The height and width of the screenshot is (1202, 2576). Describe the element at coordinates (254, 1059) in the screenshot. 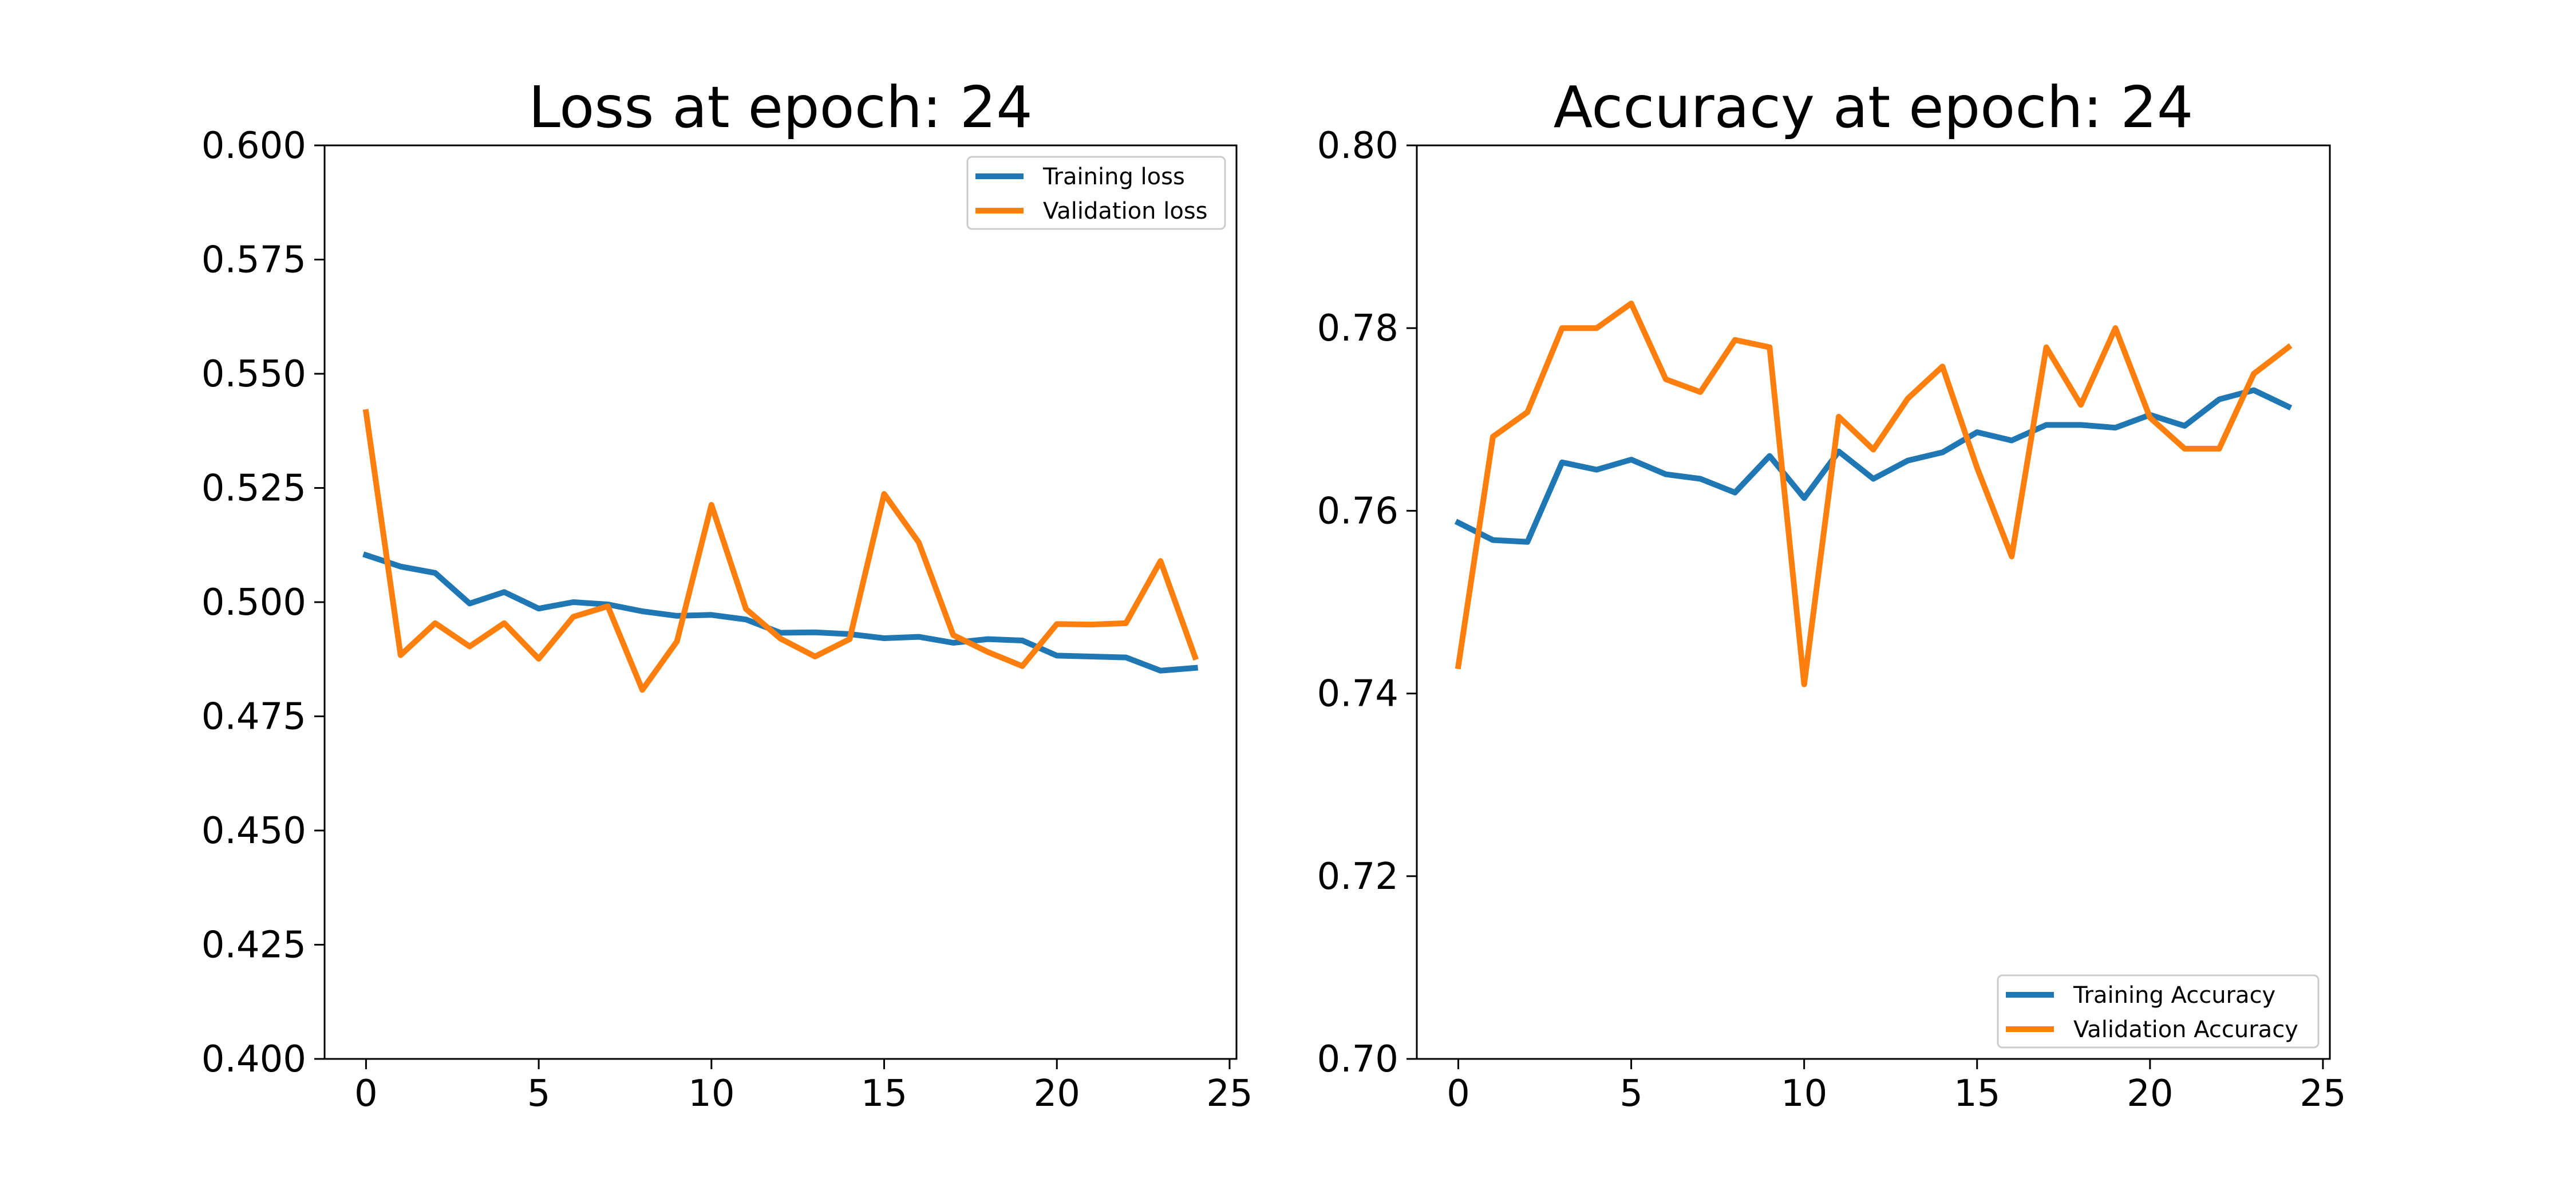

I see `y-tick-label: 0.400` at that location.